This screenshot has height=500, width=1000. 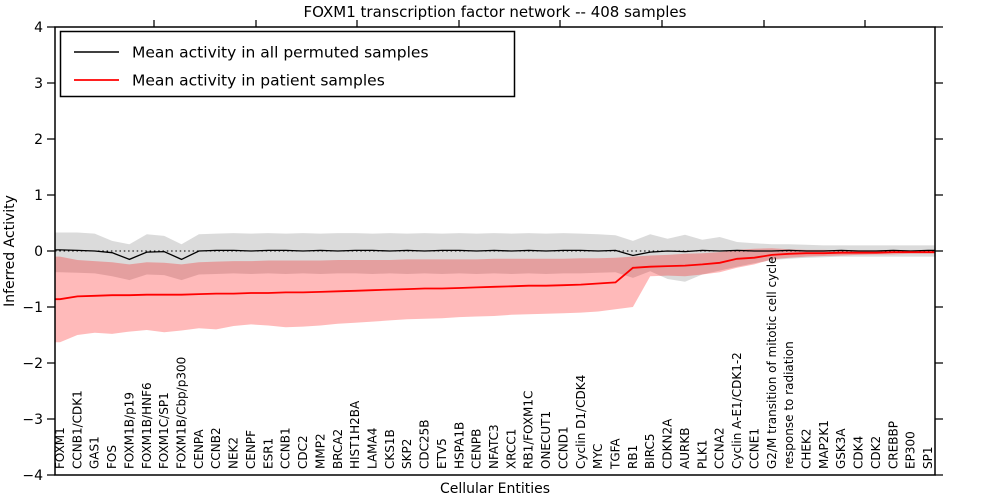 What do you see at coordinates (685, 448) in the screenshot?
I see `x-tick-label: AURKB` at bounding box center [685, 448].